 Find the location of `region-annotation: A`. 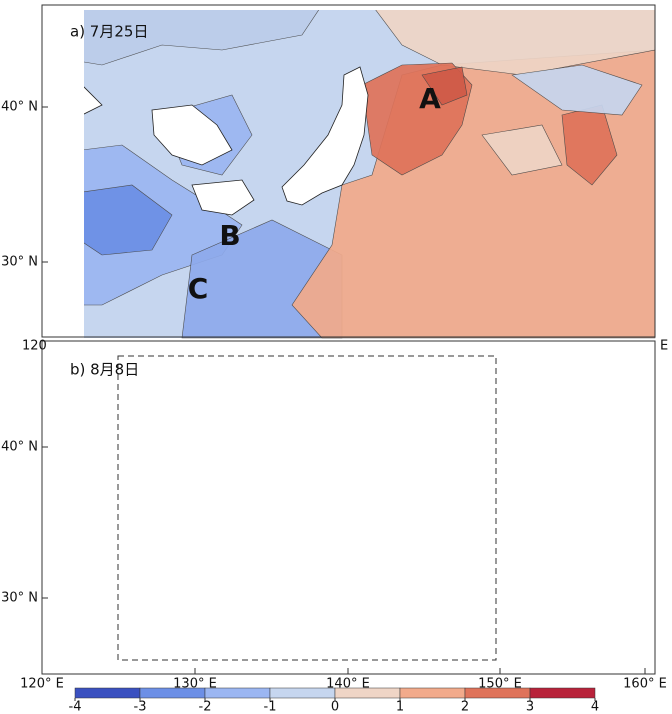

region-annotation: A is located at coordinates (430, 98).